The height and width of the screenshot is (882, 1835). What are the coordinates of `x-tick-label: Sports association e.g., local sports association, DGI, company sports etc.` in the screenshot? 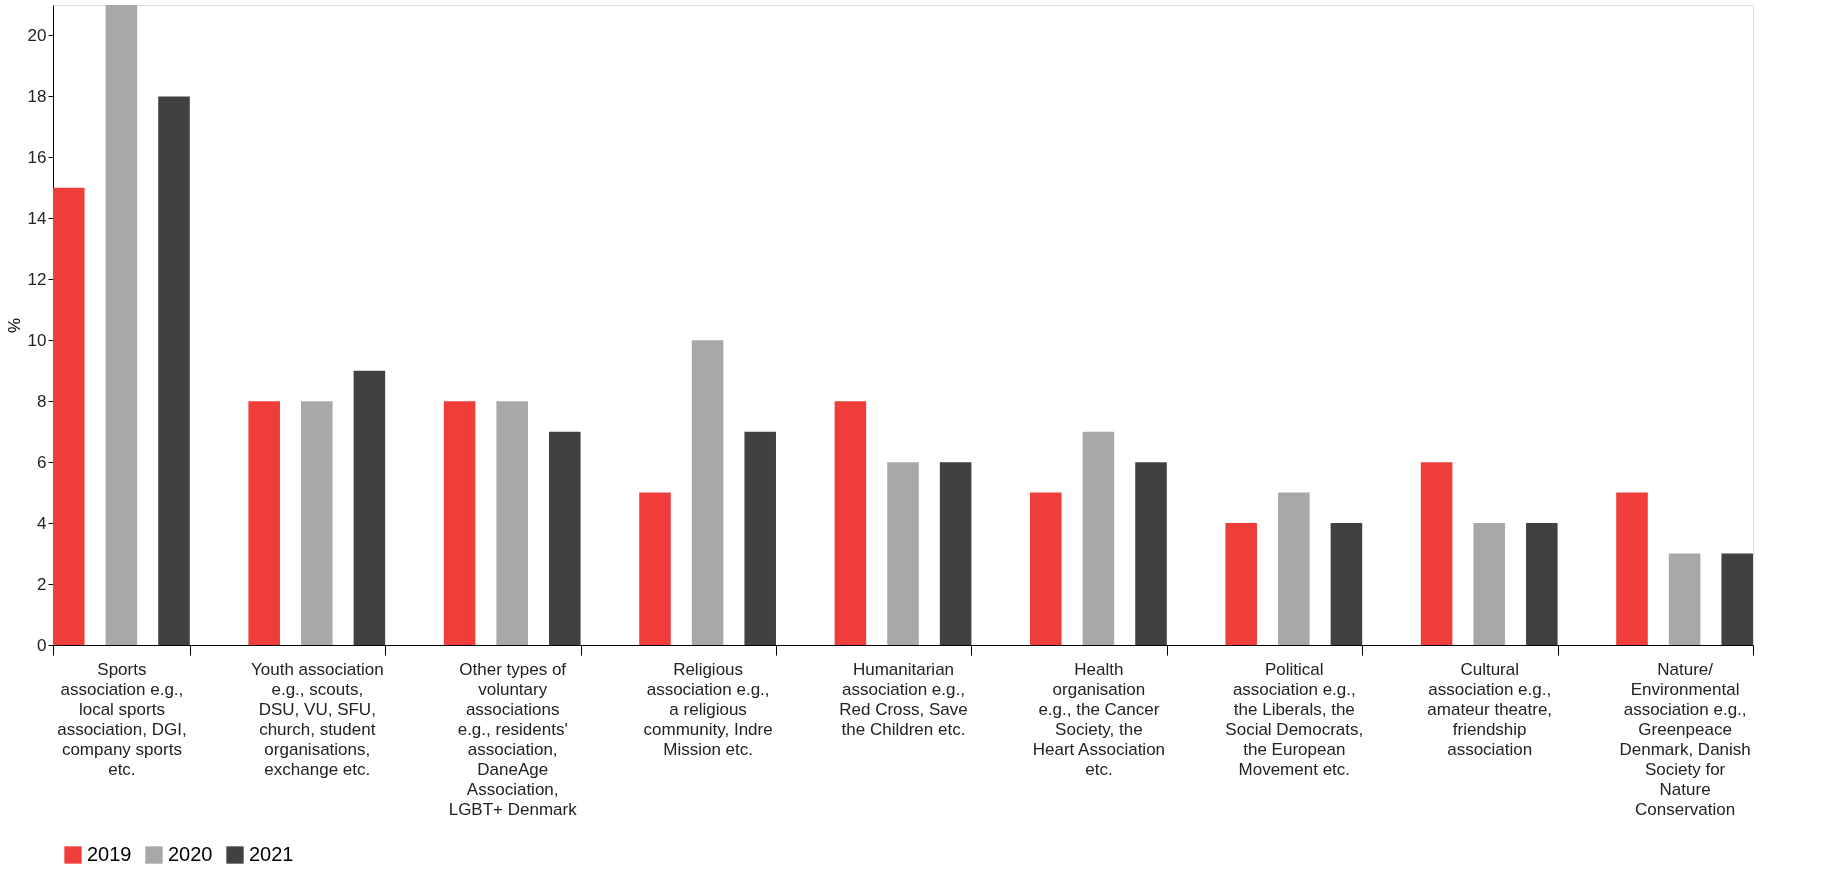 It's located at (122, 719).